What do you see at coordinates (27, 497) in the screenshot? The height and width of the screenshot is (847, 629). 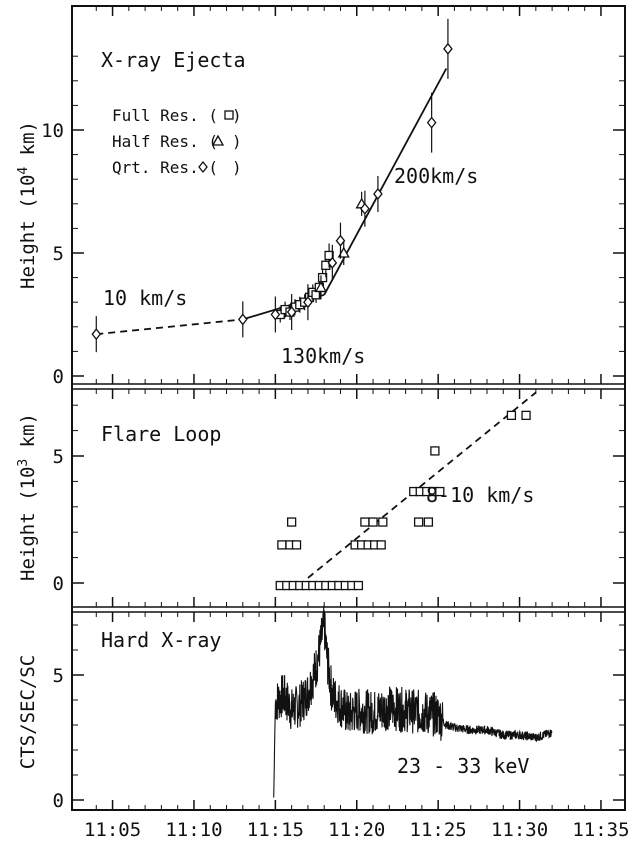 I see `loop-ylabel: Height (103 km)` at bounding box center [27, 497].